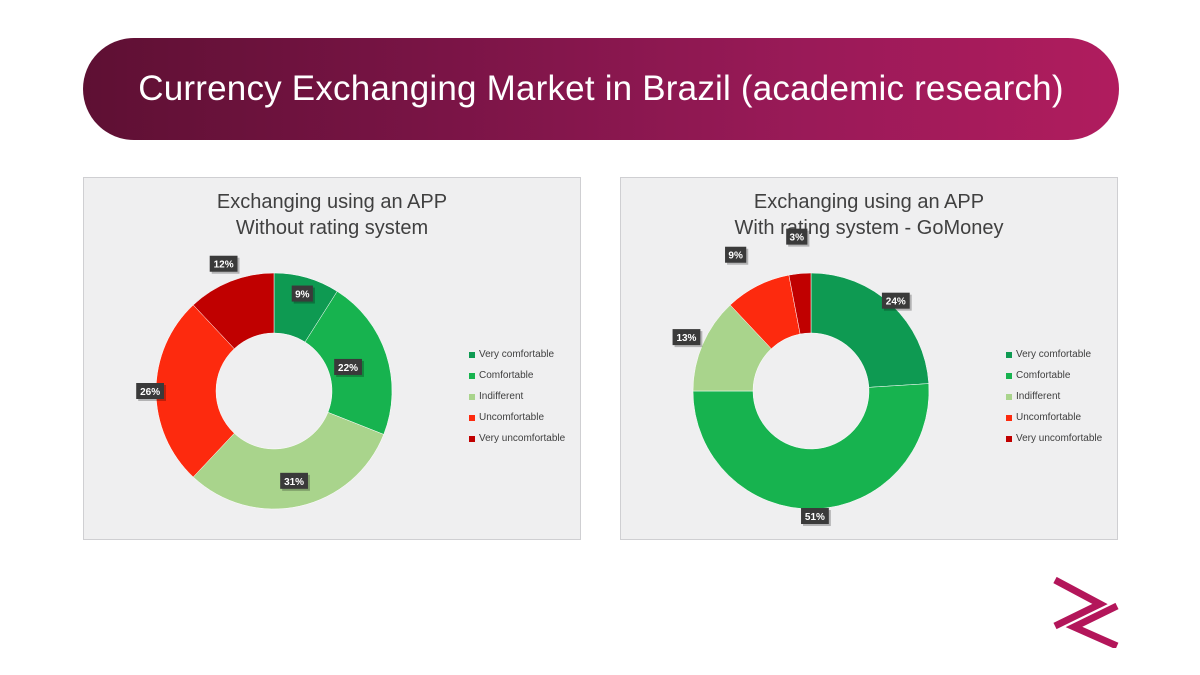  What do you see at coordinates (332, 228) in the screenshot?
I see `chart-title-line2: Without rating system` at bounding box center [332, 228].